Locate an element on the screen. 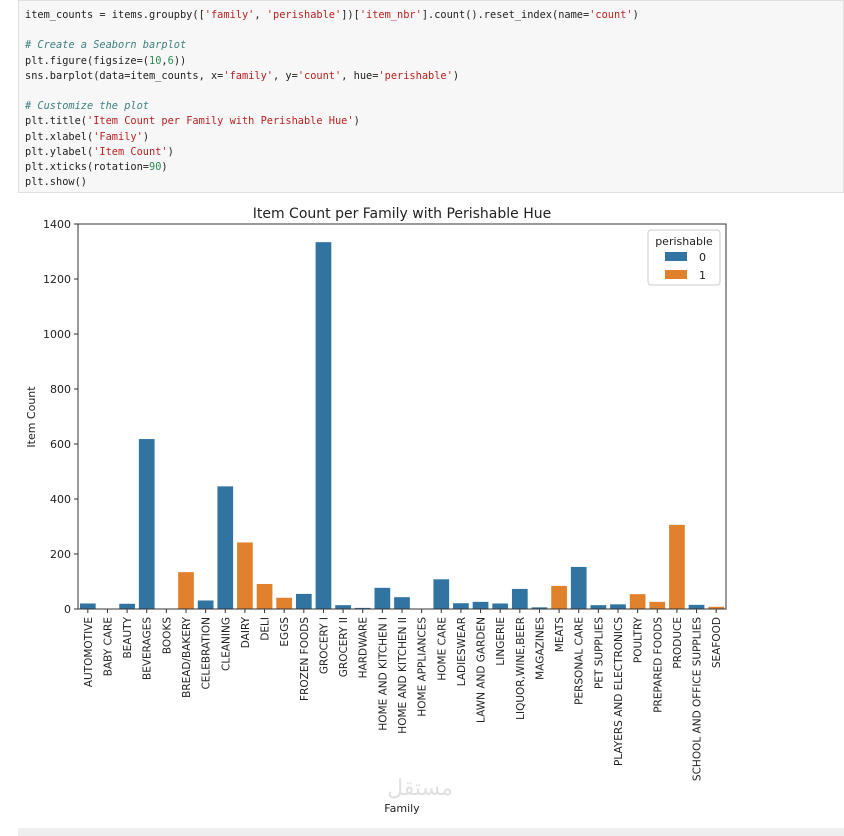 The image size is (844, 836). x-tick-label: PLAYERS AND ELECTRONICS is located at coordinates (619, 691).